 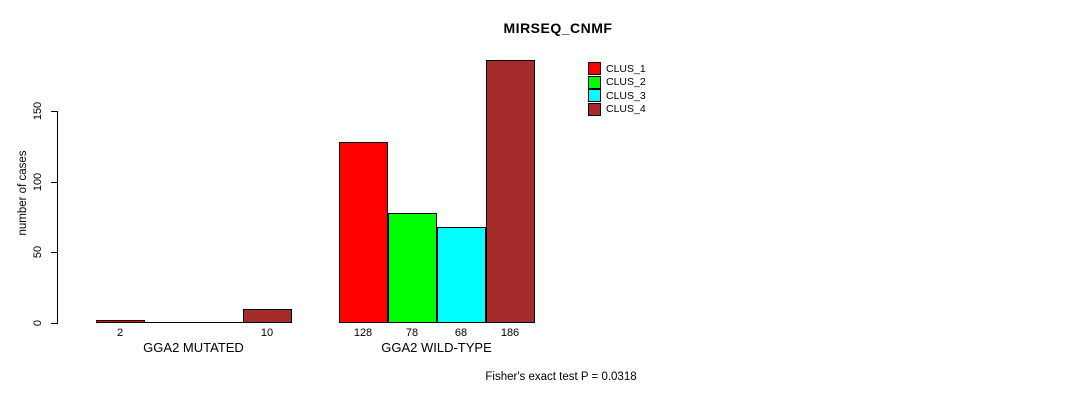 What do you see at coordinates (626, 68) in the screenshot?
I see `legend-label: CLUS_1` at bounding box center [626, 68].